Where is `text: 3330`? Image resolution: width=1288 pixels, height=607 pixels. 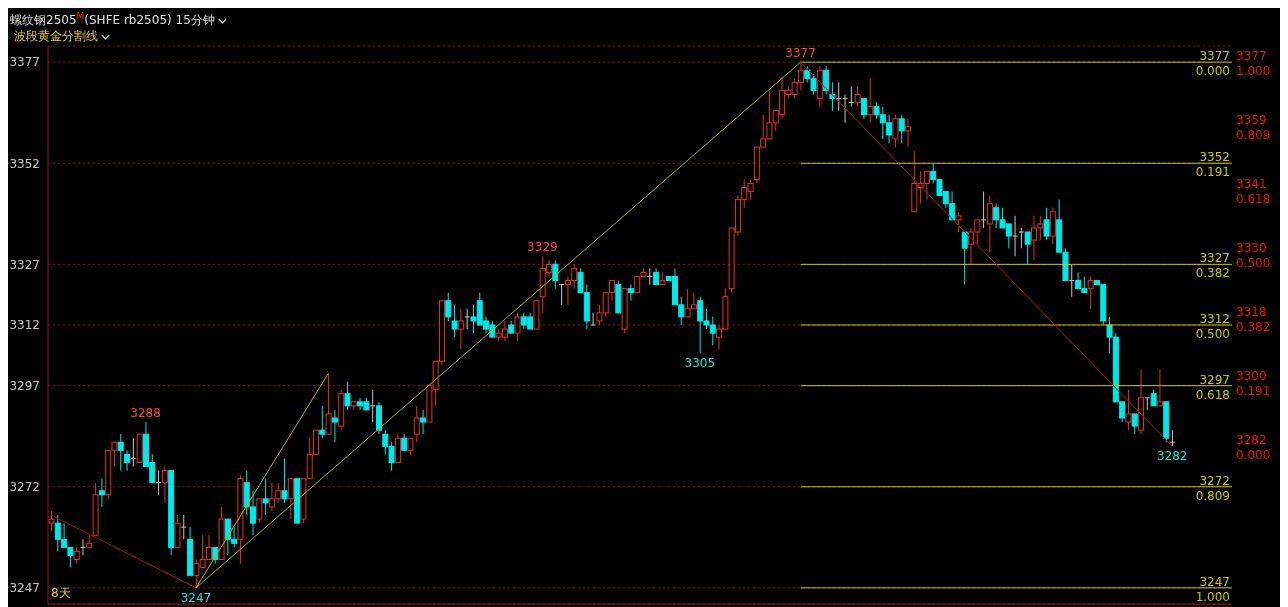
text: 3330 is located at coordinates (1251, 248).